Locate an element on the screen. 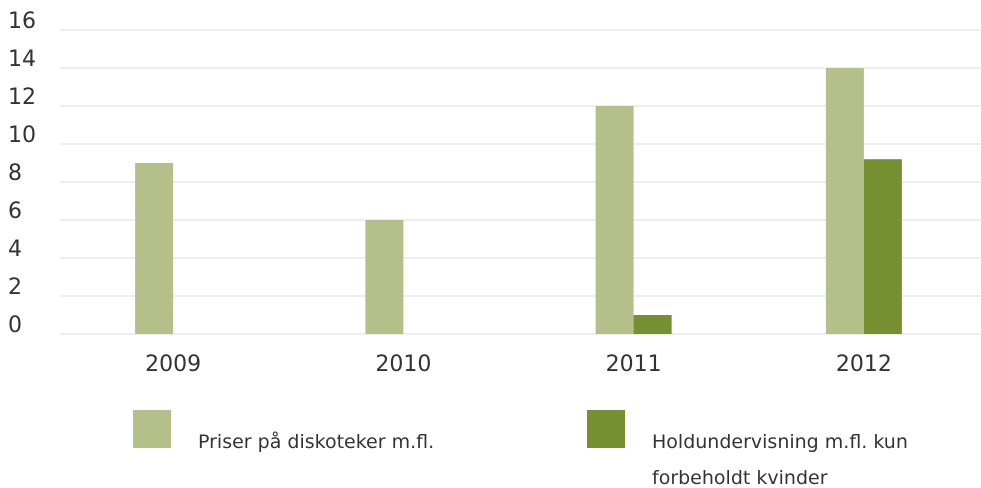 This screenshot has height=488, width=981. y-tick-label: 4 is located at coordinates (15, 249).